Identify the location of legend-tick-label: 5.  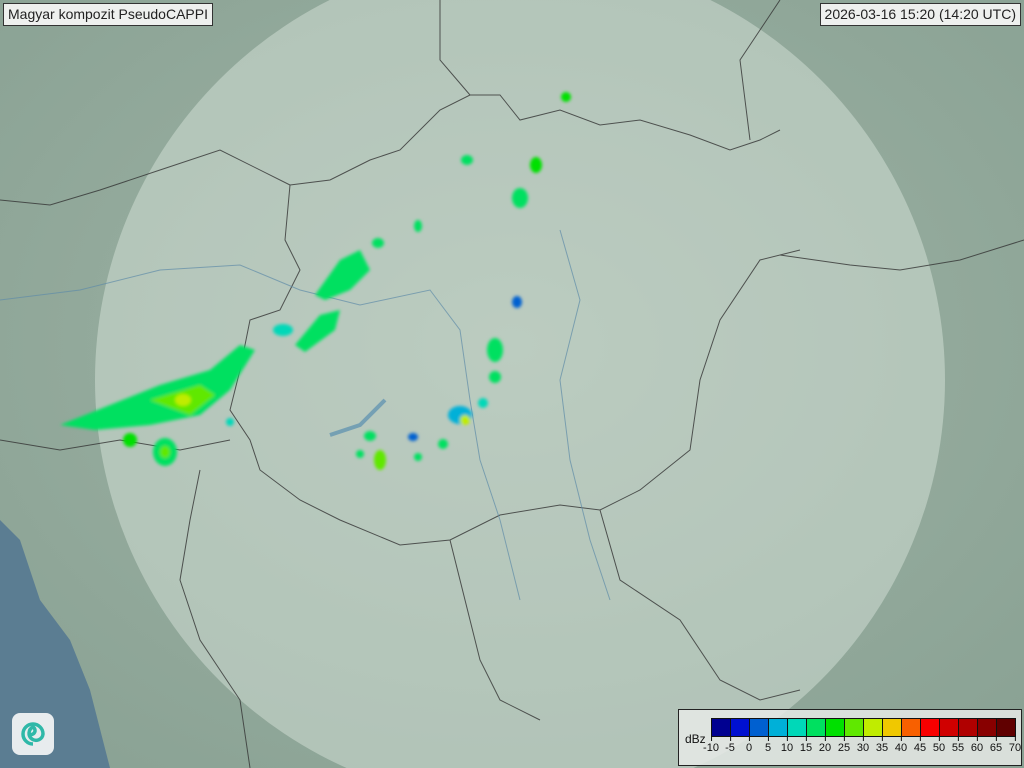
(768, 745).